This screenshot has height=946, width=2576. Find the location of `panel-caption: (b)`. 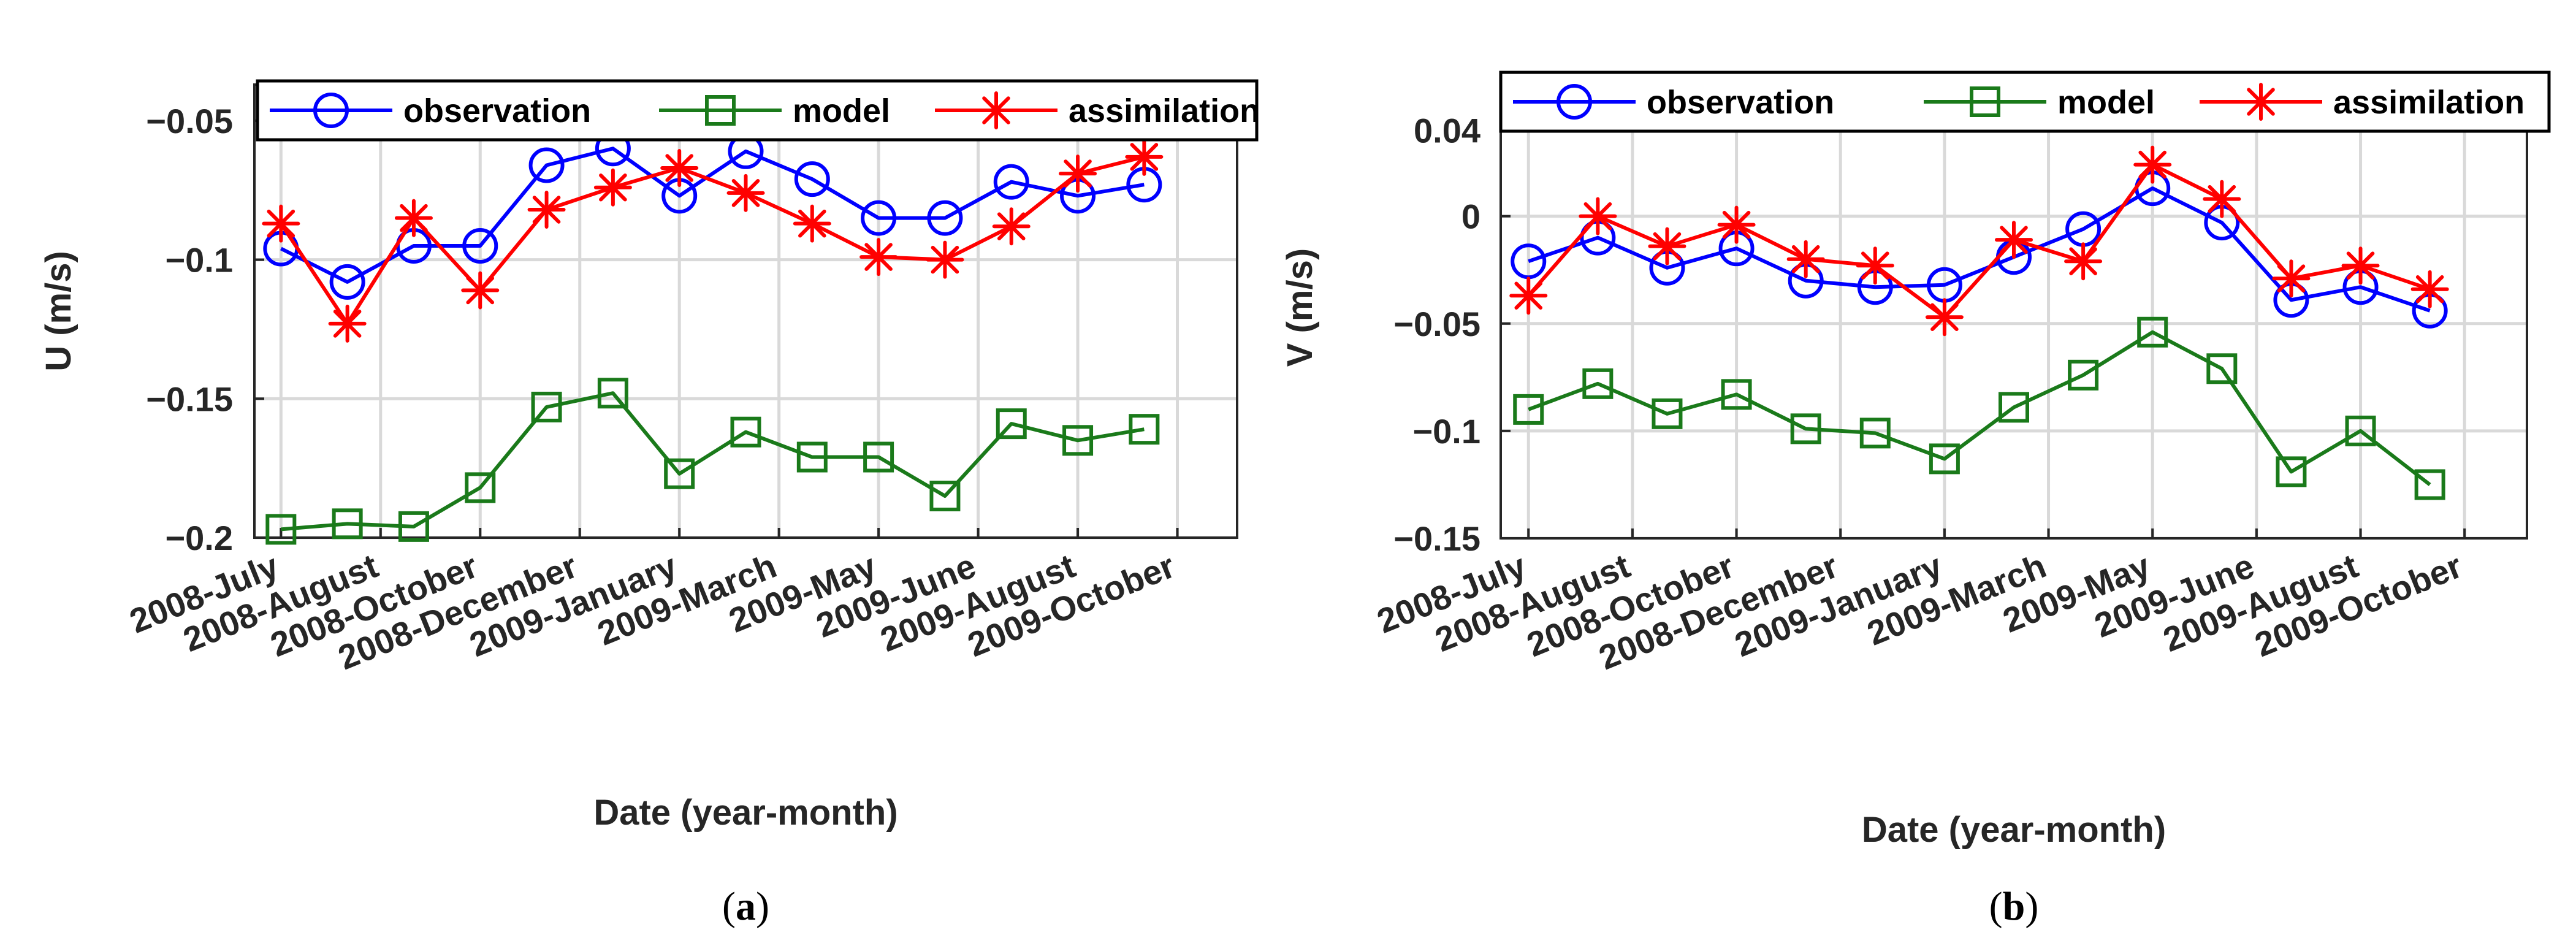

panel-caption: (b) is located at coordinates (2014, 906).